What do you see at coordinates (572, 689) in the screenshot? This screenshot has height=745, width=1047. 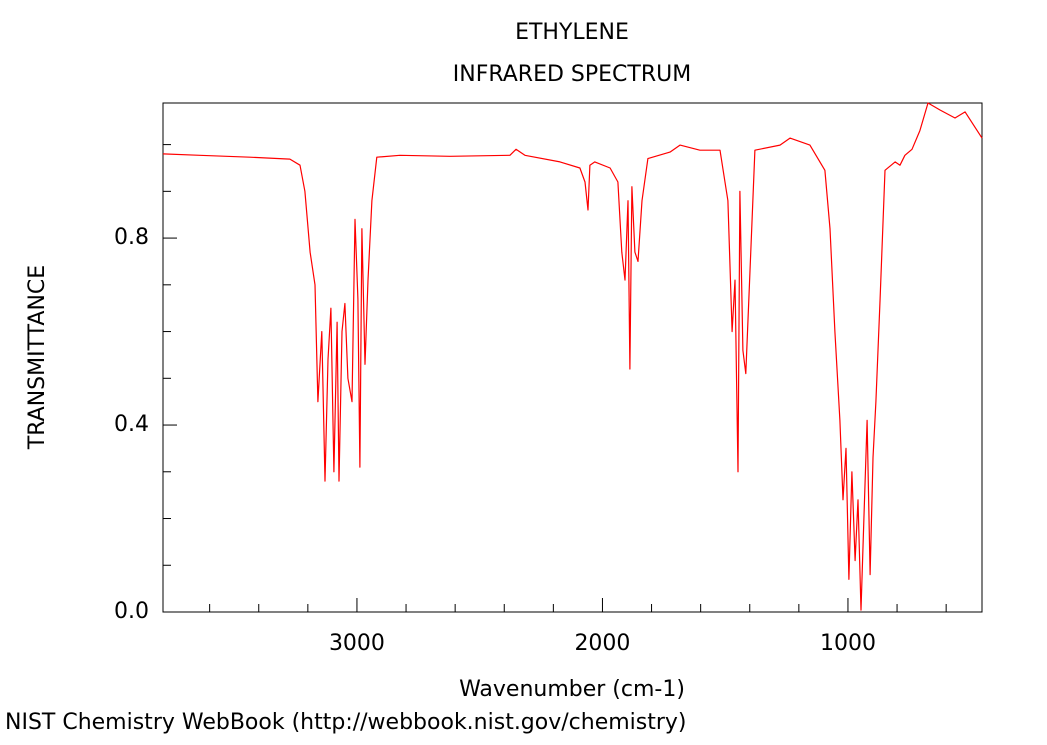 I see `x-axis-label: Wavenumber (cm-1)` at bounding box center [572, 689].